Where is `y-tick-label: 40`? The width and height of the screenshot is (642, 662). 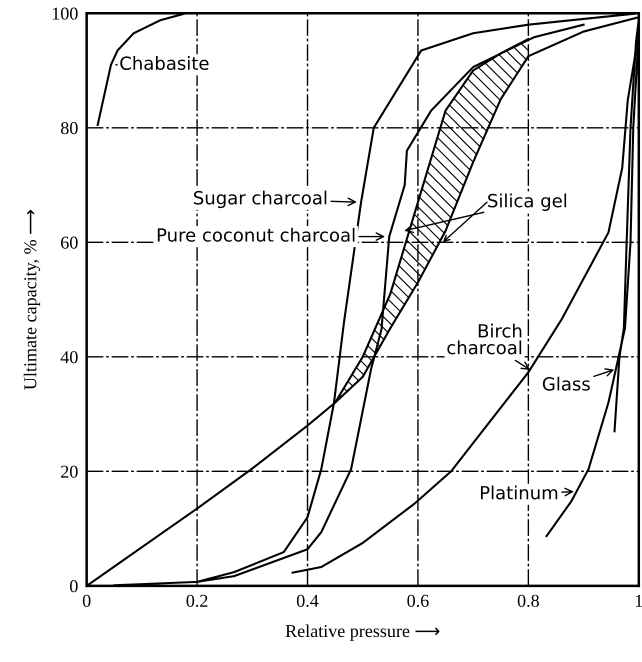
y-tick-label: 40 is located at coordinates (69, 357).